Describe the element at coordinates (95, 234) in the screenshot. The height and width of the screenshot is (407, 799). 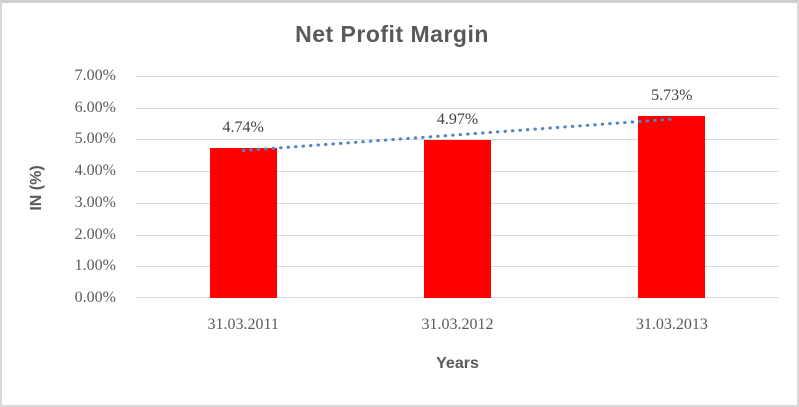
I see `y-axis-tick-label: 2.00%` at that location.